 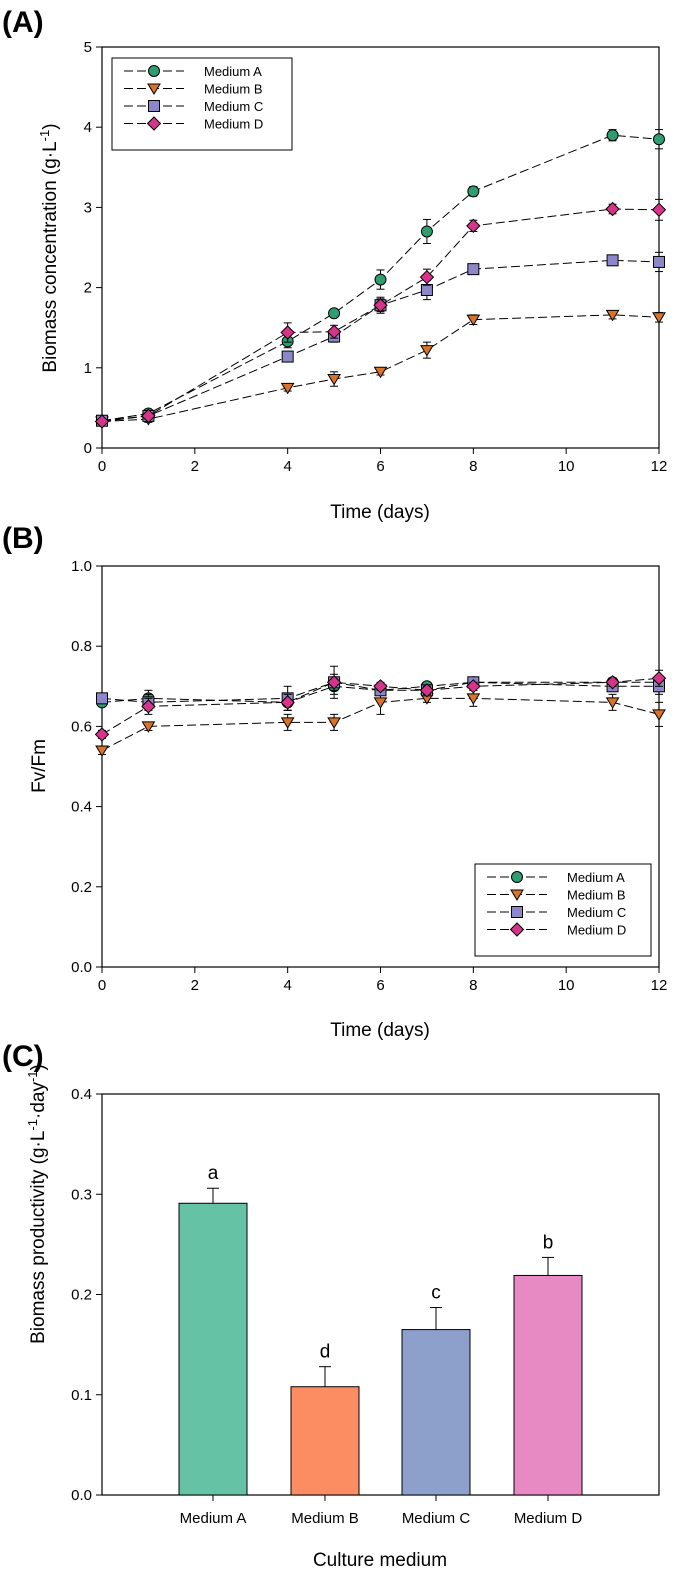 I want to click on panel-b-ytick-label: 0.8, so click(x=81, y=646).